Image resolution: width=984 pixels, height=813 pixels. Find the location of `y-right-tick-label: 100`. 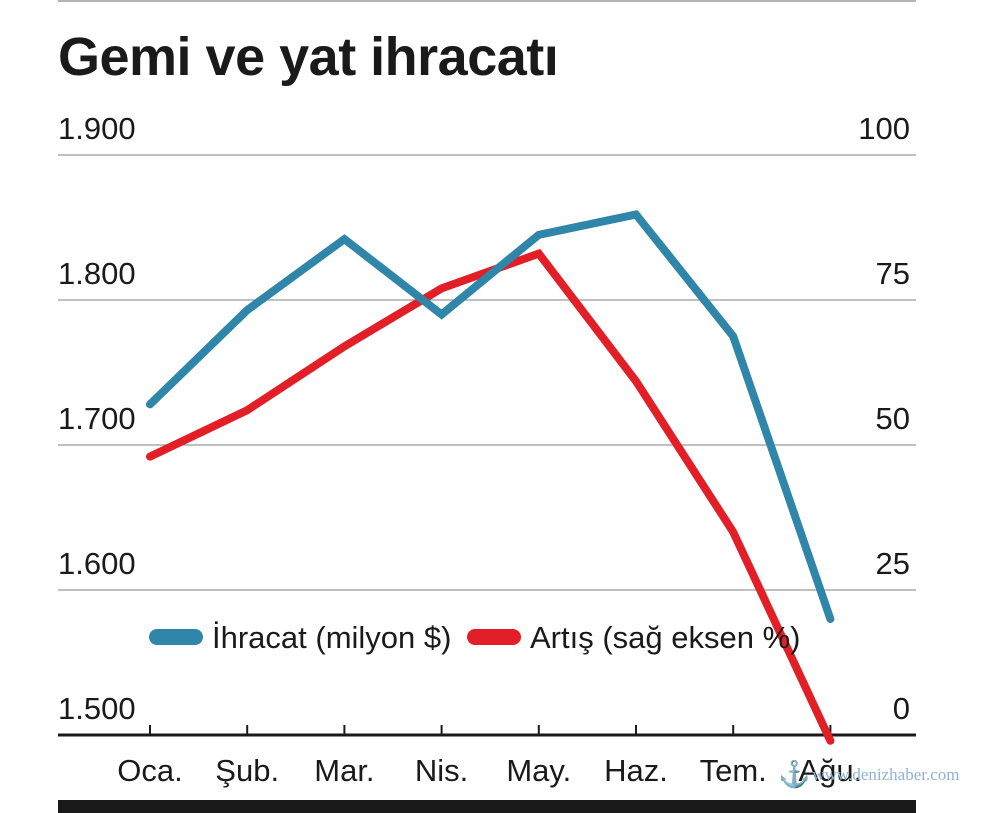

y-right-tick-label: 100 is located at coordinates (884, 128).